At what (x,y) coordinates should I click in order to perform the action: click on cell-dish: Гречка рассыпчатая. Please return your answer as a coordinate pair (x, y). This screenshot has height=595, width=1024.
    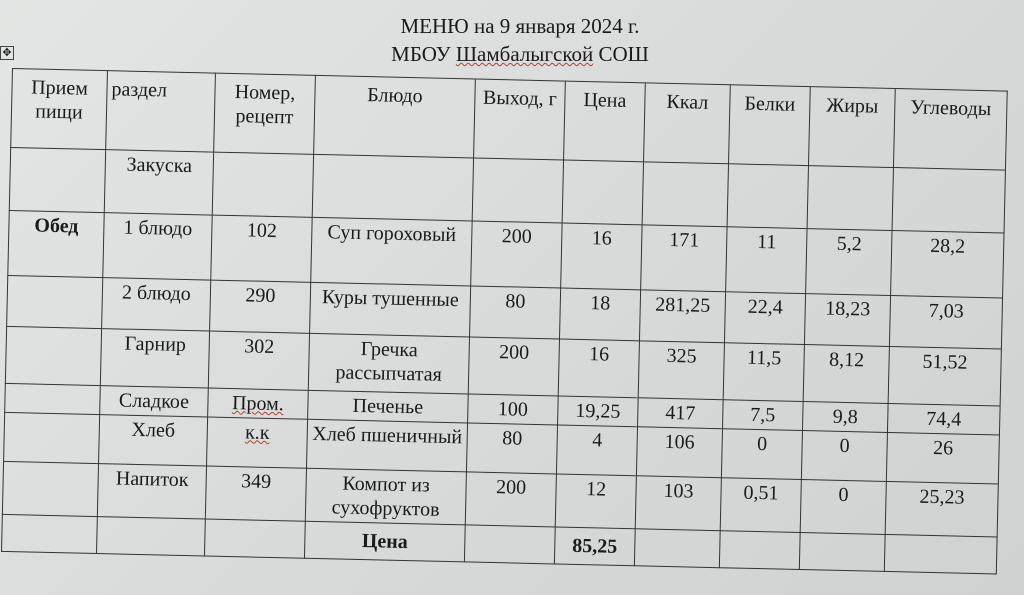
    Looking at the image, I should click on (389, 363).